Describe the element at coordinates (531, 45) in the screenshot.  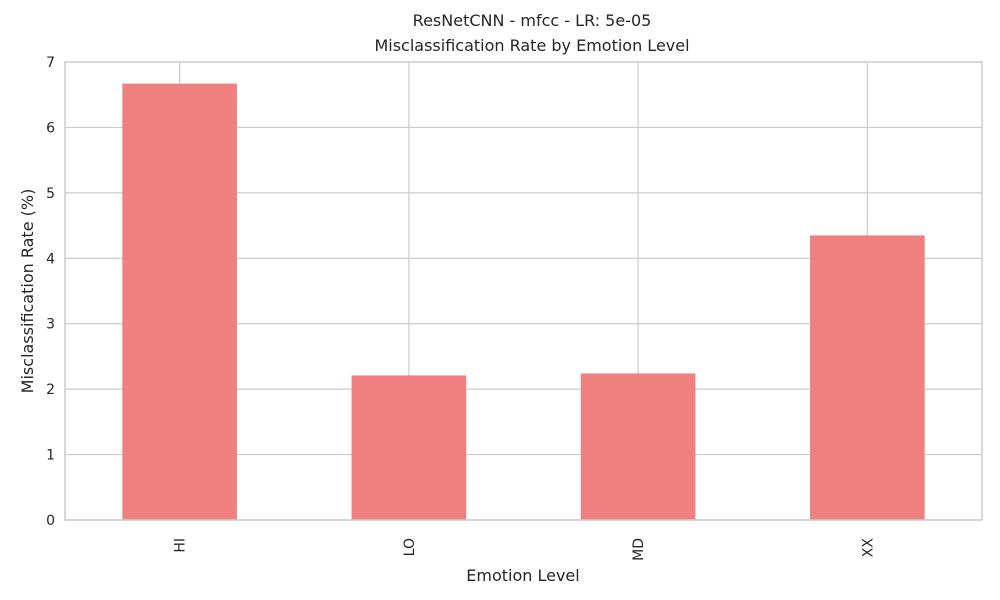
I see `chart-title-line2: Misclassification Rate by Emotion Level` at that location.